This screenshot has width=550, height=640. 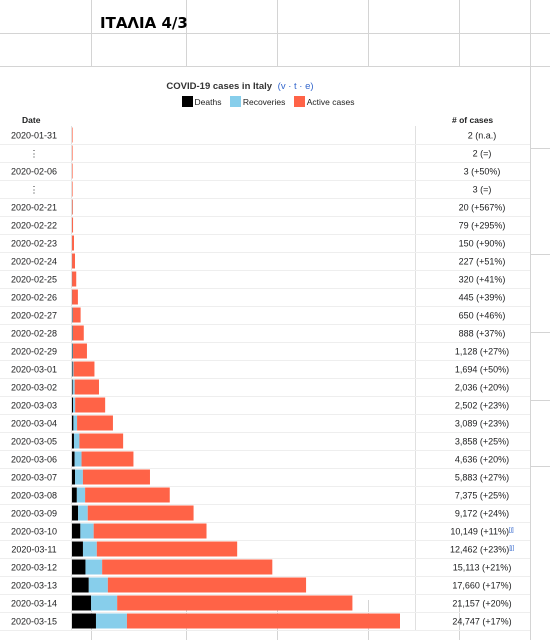 What do you see at coordinates (208, 102) in the screenshot?
I see `legend-label-deaths: Deaths` at bounding box center [208, 102].